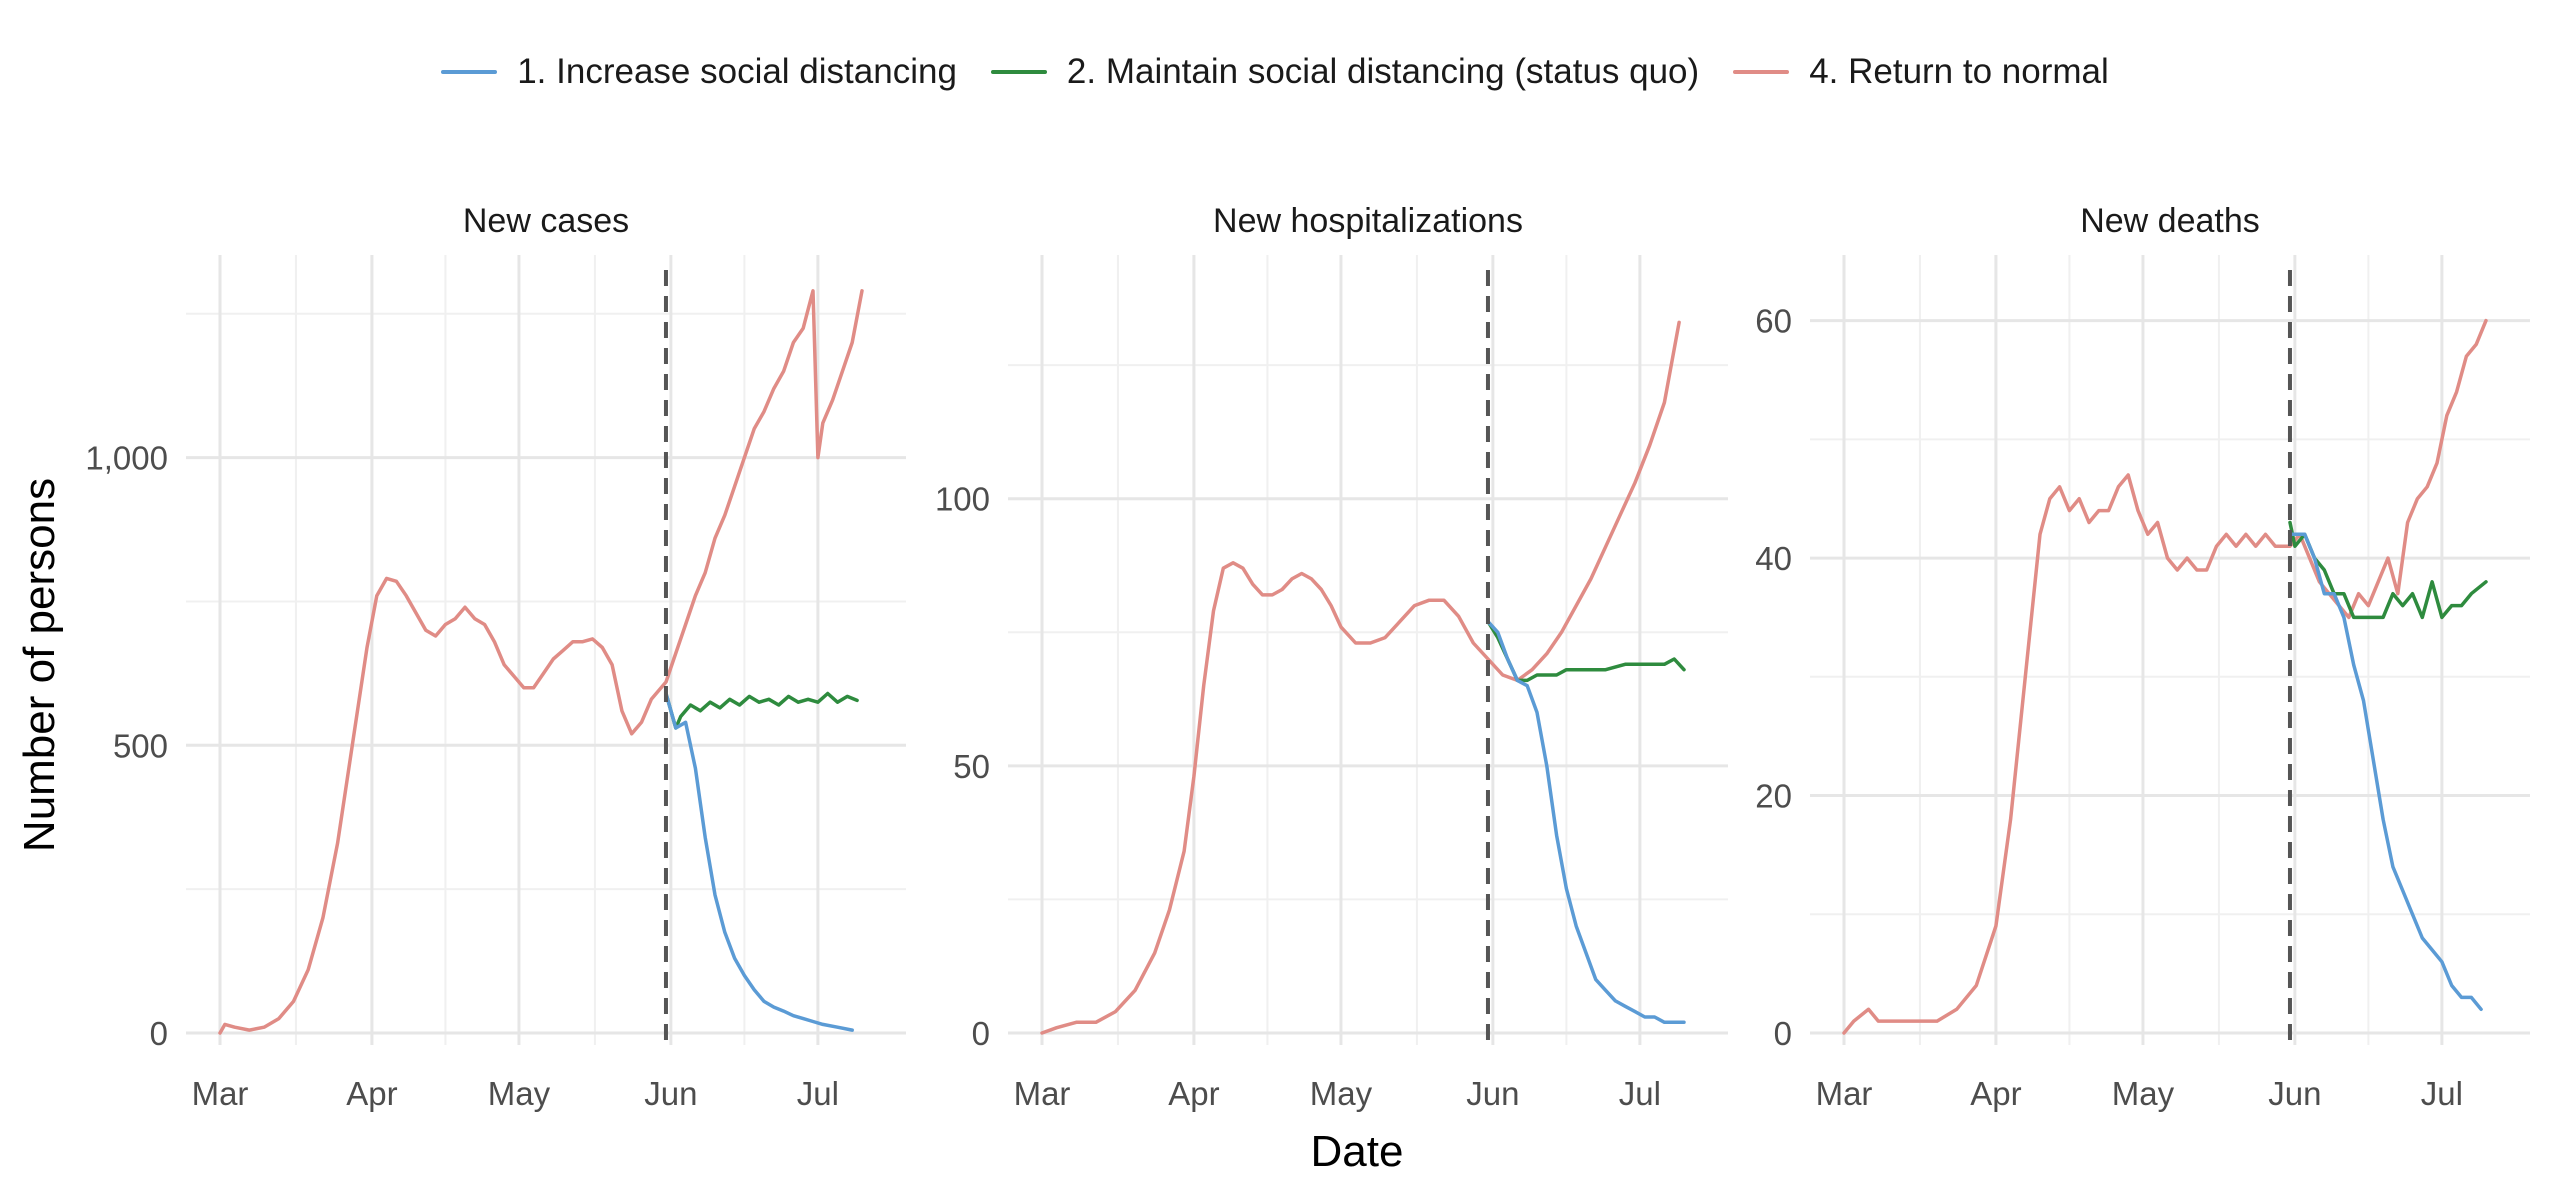  Describe the element at coordinates (1959, 71) in the screenshot. I see `legend-label-return: 4. Return to normal` at that location.